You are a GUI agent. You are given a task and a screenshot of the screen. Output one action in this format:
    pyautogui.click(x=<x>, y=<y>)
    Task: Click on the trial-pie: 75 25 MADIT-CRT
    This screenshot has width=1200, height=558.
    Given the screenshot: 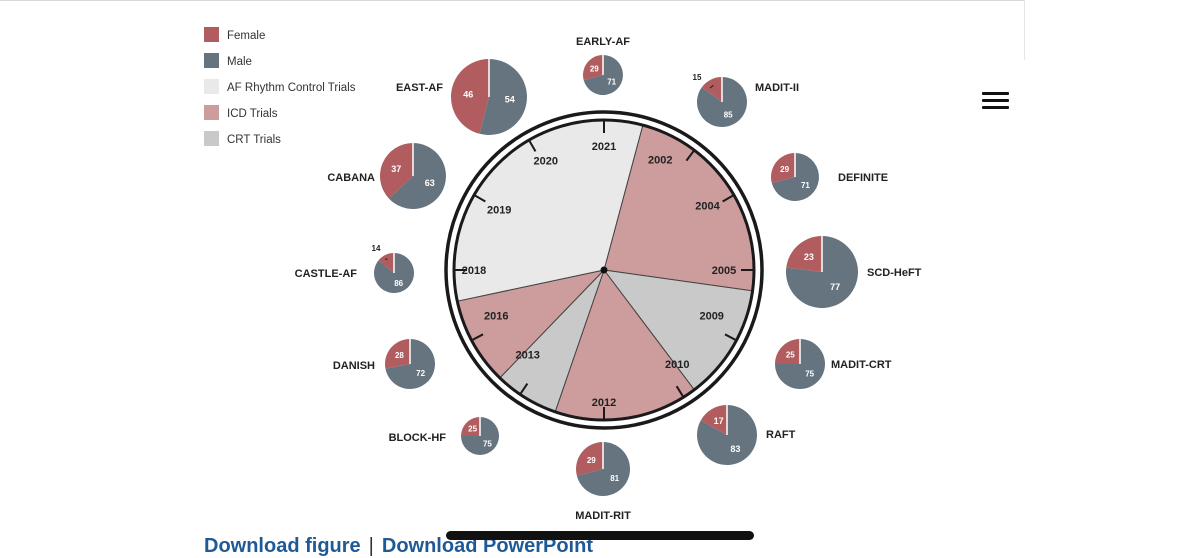 What is the action you would take?
    pyautogui.click(x=833, y=364)
    